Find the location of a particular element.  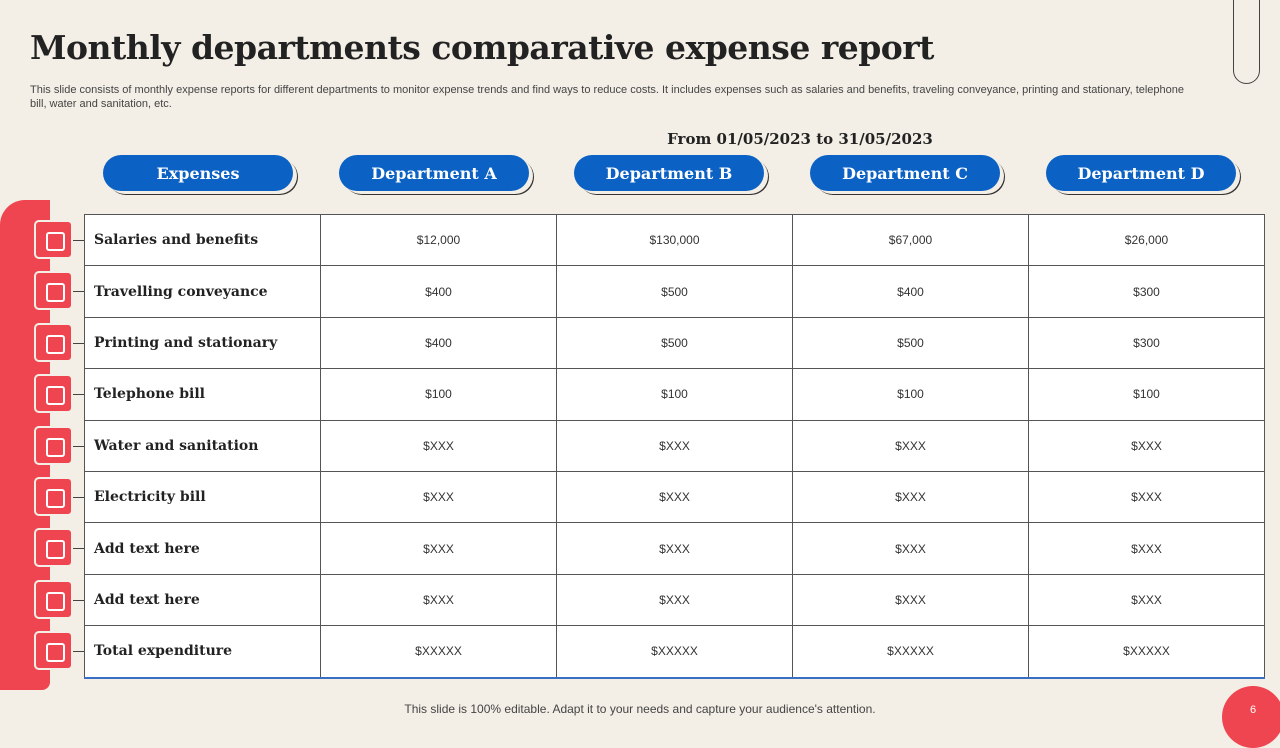

header-pill: Department D is located at coordinates (1141, 173).